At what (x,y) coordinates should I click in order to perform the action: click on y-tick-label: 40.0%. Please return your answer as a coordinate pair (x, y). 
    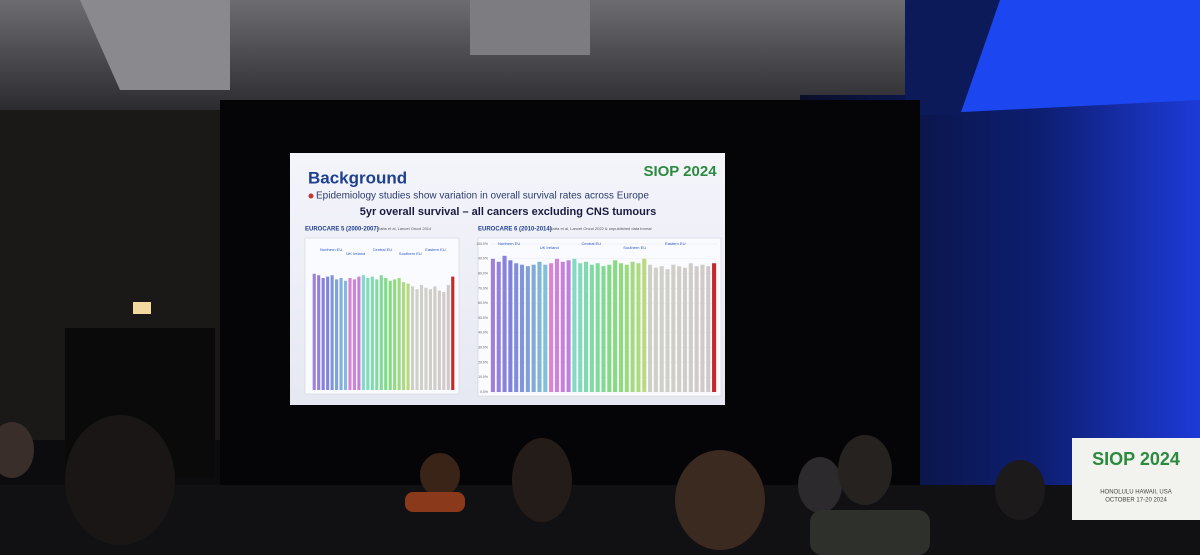
    Looking at the image, I should click on (483, 333).